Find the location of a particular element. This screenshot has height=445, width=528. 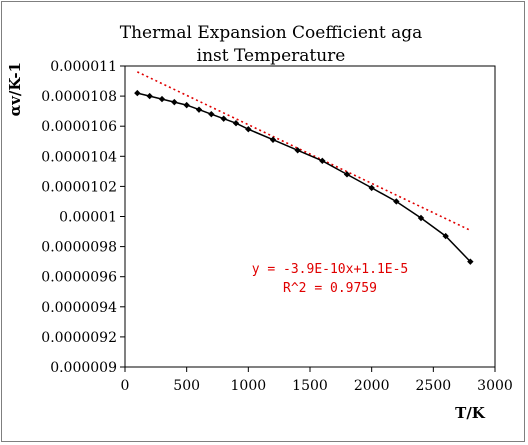

x-tick-label: 1500 is located at coordinates (310, 386).